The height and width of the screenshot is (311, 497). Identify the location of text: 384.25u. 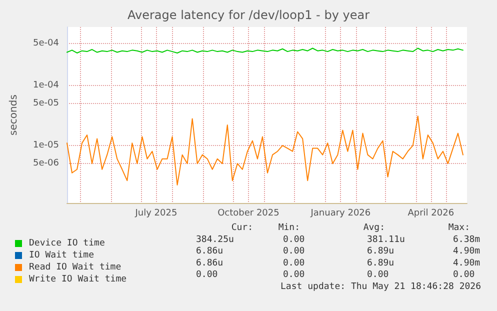
(215, 240).